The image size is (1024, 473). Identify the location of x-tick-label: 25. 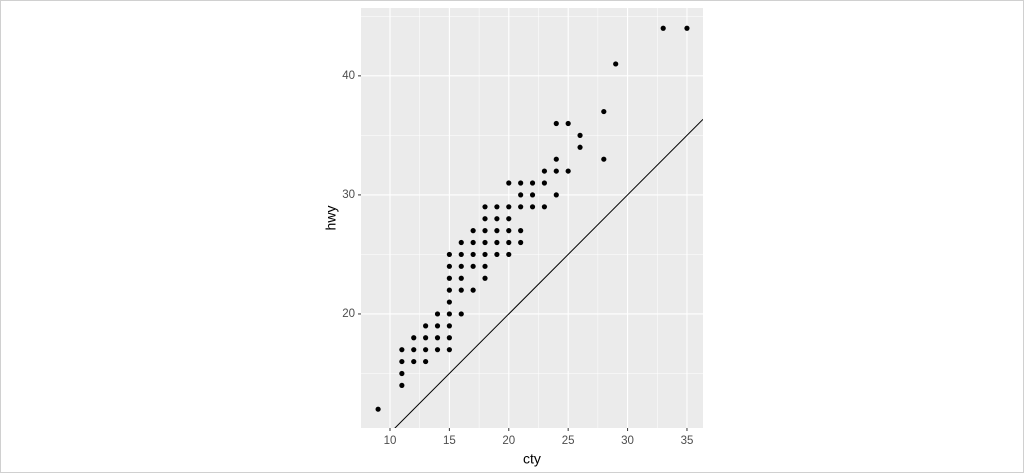
(568, 441).